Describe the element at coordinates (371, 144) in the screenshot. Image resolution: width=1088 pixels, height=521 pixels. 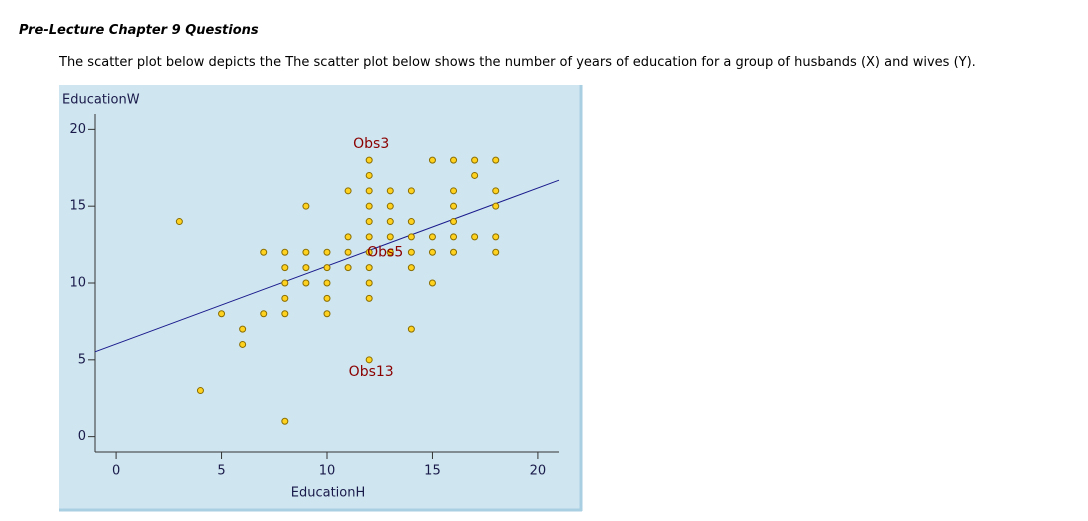
I see `annotation: Obs3` at that location.